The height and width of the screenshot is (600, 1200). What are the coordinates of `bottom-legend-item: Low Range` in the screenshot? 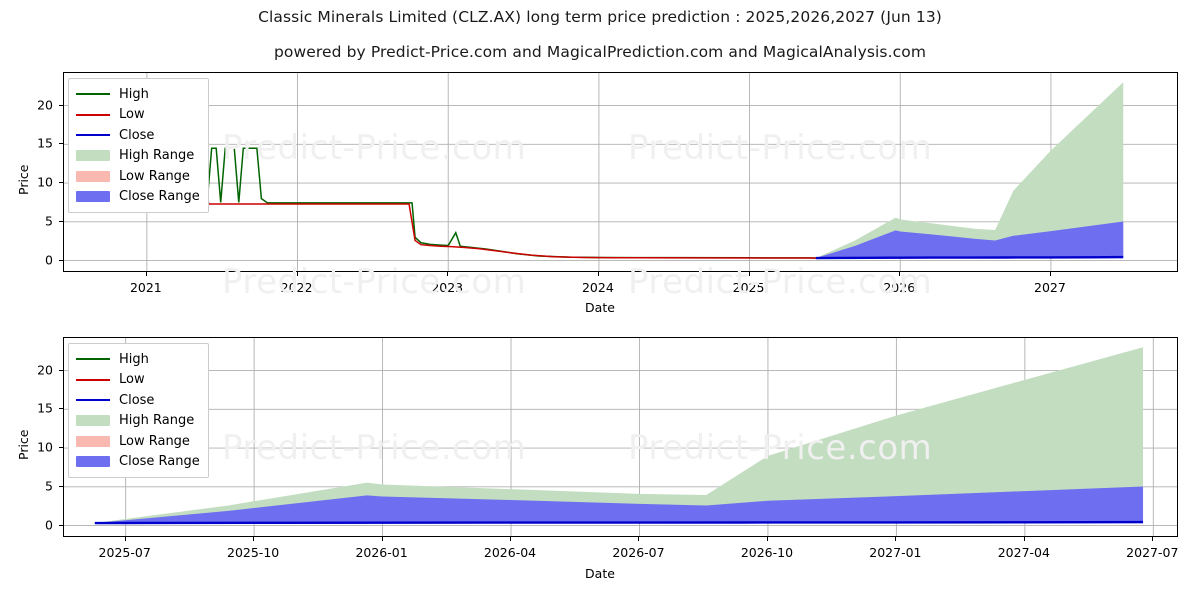 It's located at (138, 441).